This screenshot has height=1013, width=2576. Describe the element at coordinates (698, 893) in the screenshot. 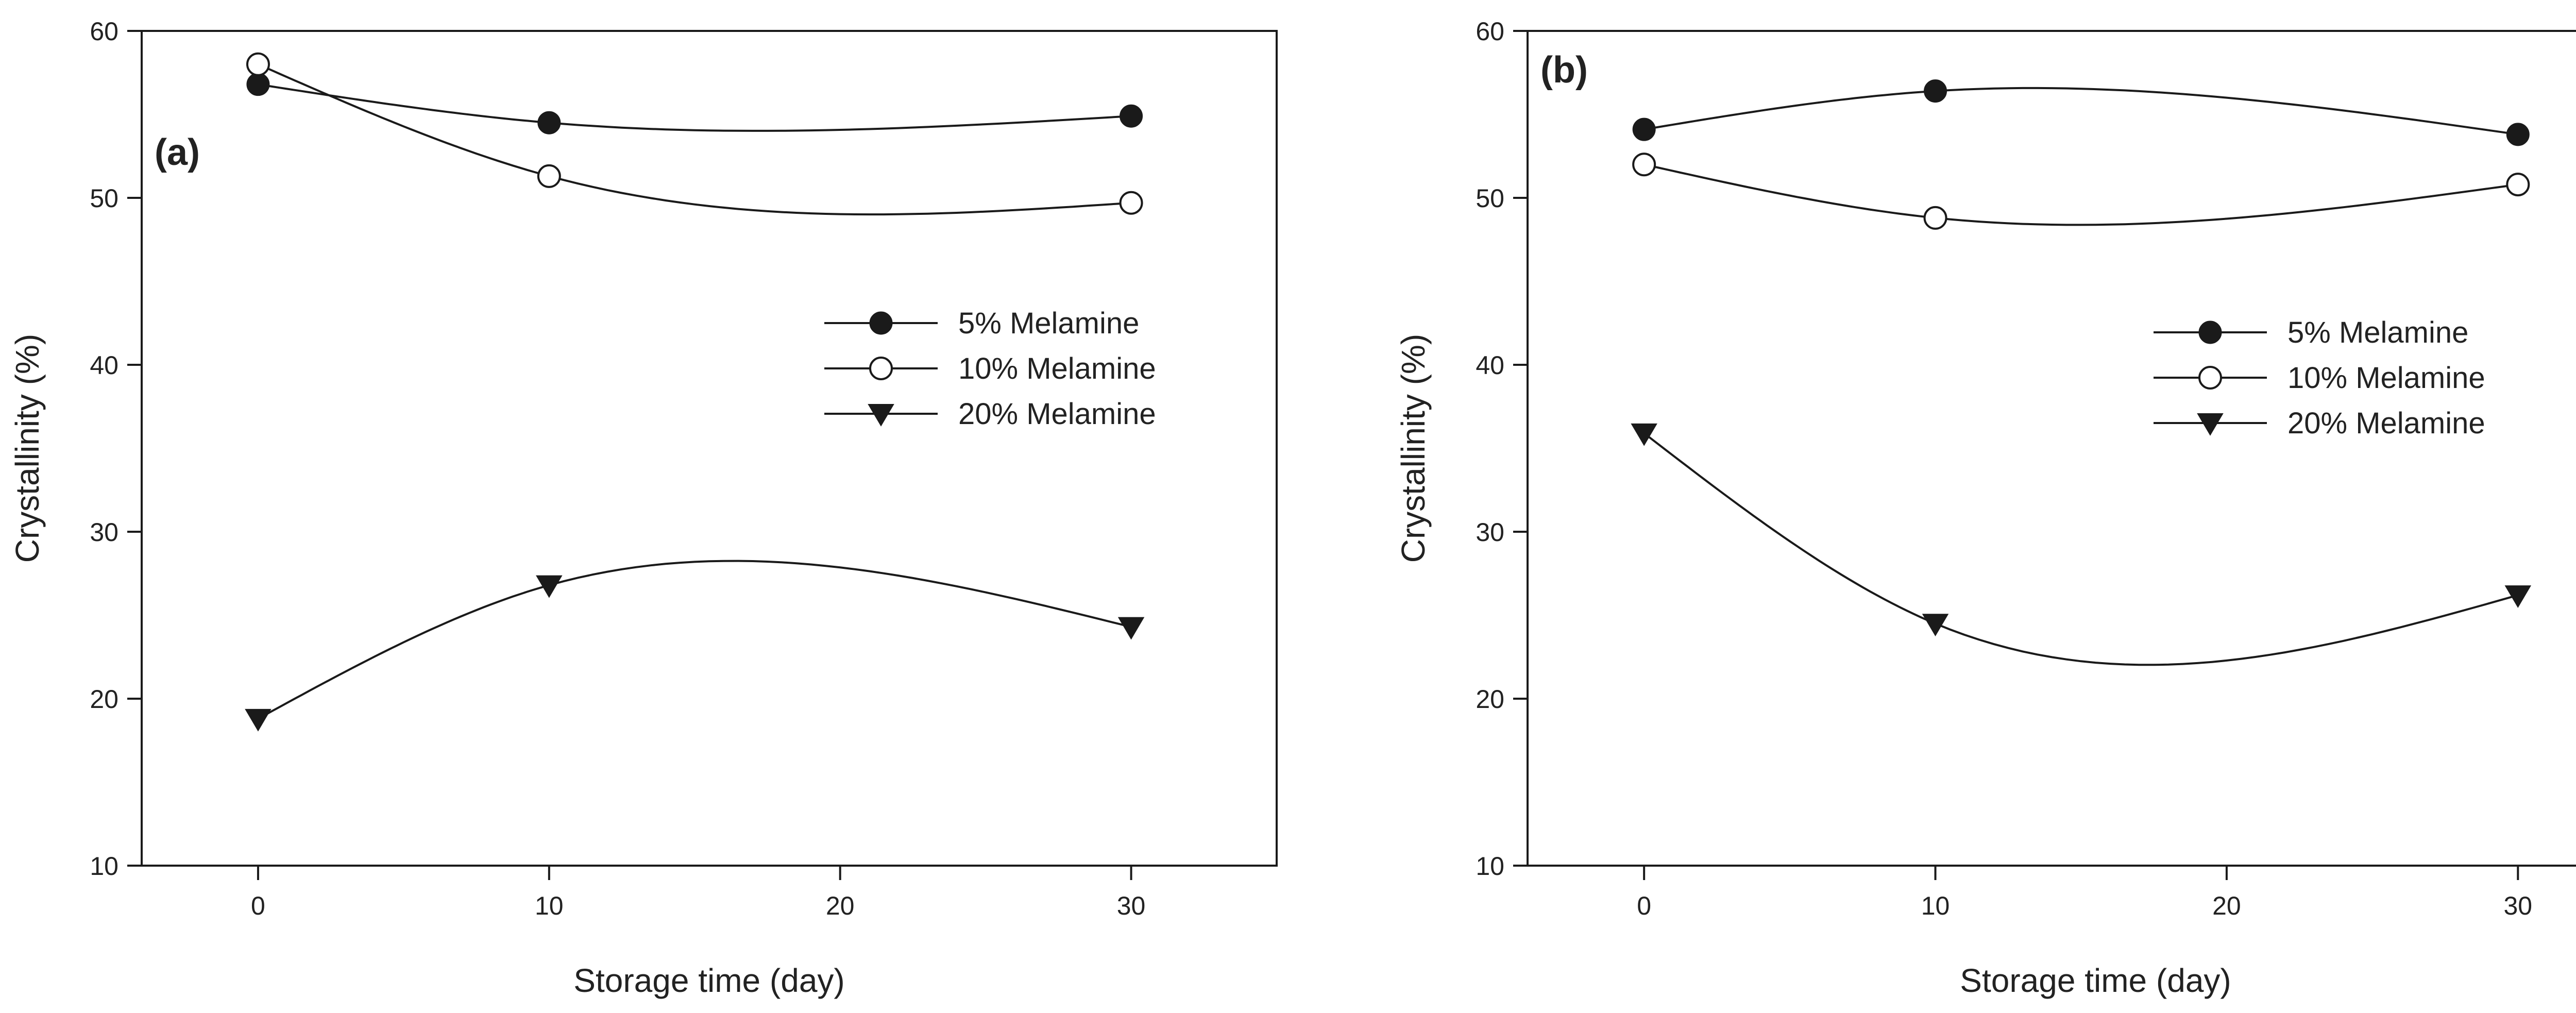

I see `x-axis-a: 0 10 20 30` at that location.